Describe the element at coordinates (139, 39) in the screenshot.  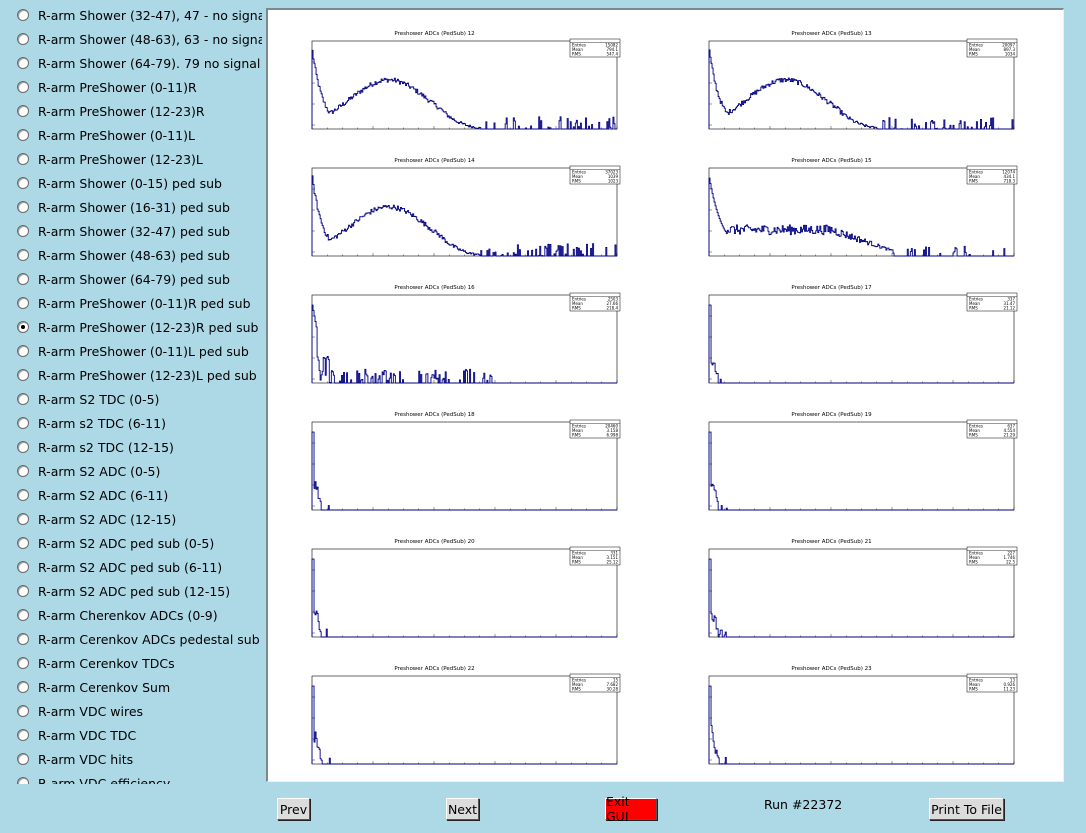
I see `histogram-option: R-arm Shower (48-63), 63 - no signal` at that location.